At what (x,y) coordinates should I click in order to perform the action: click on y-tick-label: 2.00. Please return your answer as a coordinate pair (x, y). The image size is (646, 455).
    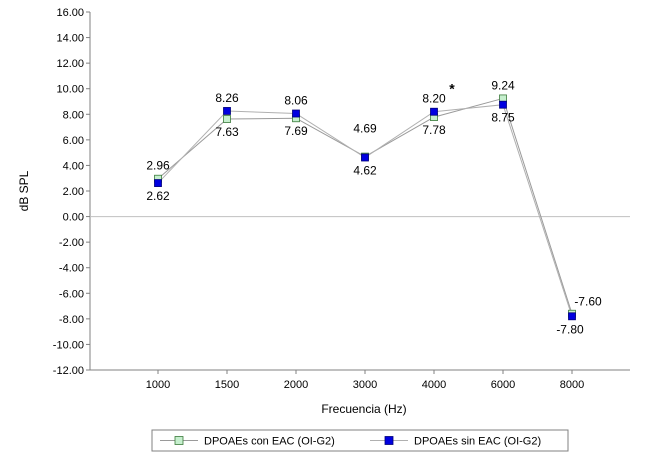
    Looking at the image, I should click on (73, 192).